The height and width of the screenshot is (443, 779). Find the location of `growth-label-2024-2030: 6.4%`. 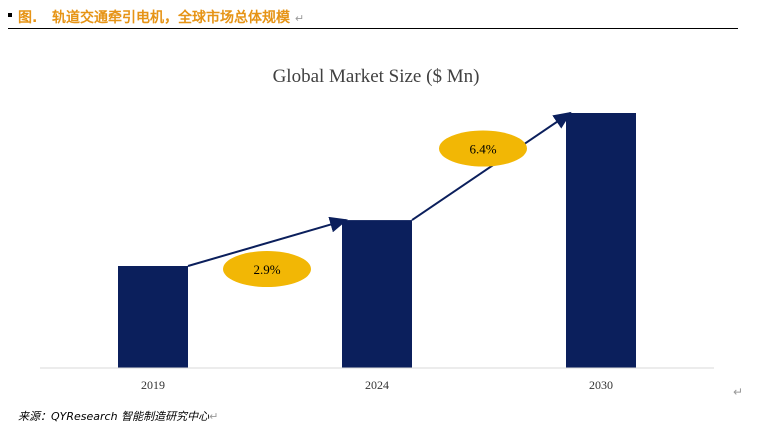

growth-label-2024-2030: 6.4% is located at coordinates (482, 149).